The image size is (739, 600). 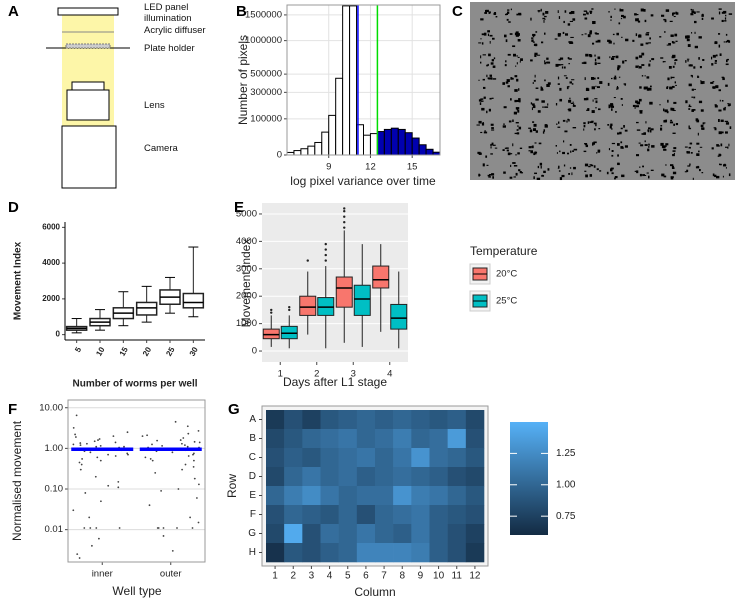 I want to click on panel-label: G, so click(x=234, y=409).